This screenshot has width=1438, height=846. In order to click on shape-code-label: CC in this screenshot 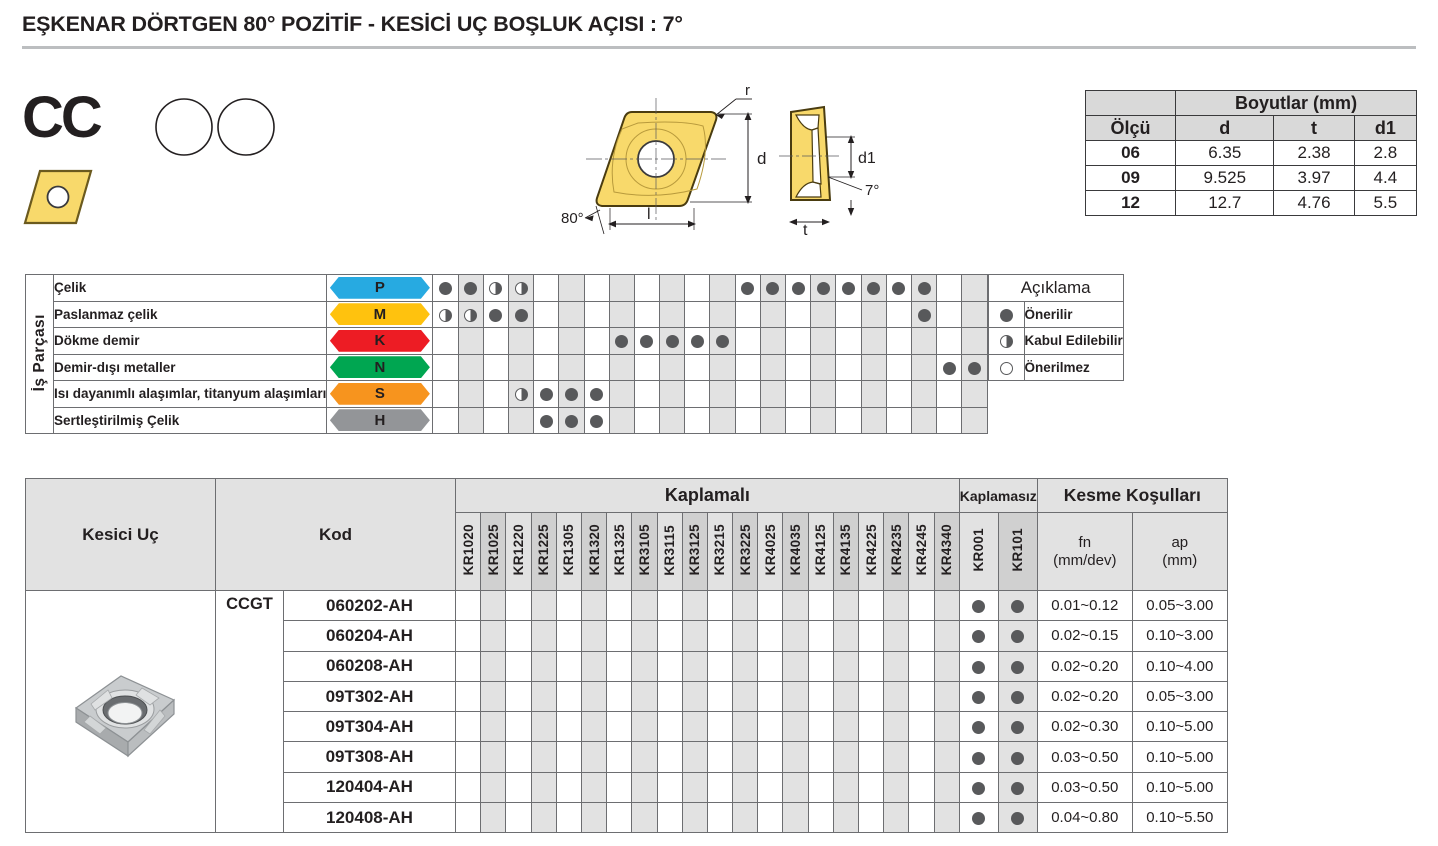, I will do `click(62, 117)`.